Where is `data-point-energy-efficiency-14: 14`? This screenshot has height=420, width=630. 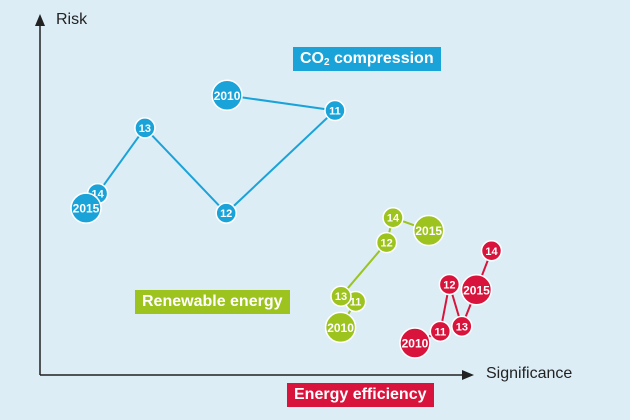 data-point-energy-efficiency-14: 14 is located at coordinates (491, 251).